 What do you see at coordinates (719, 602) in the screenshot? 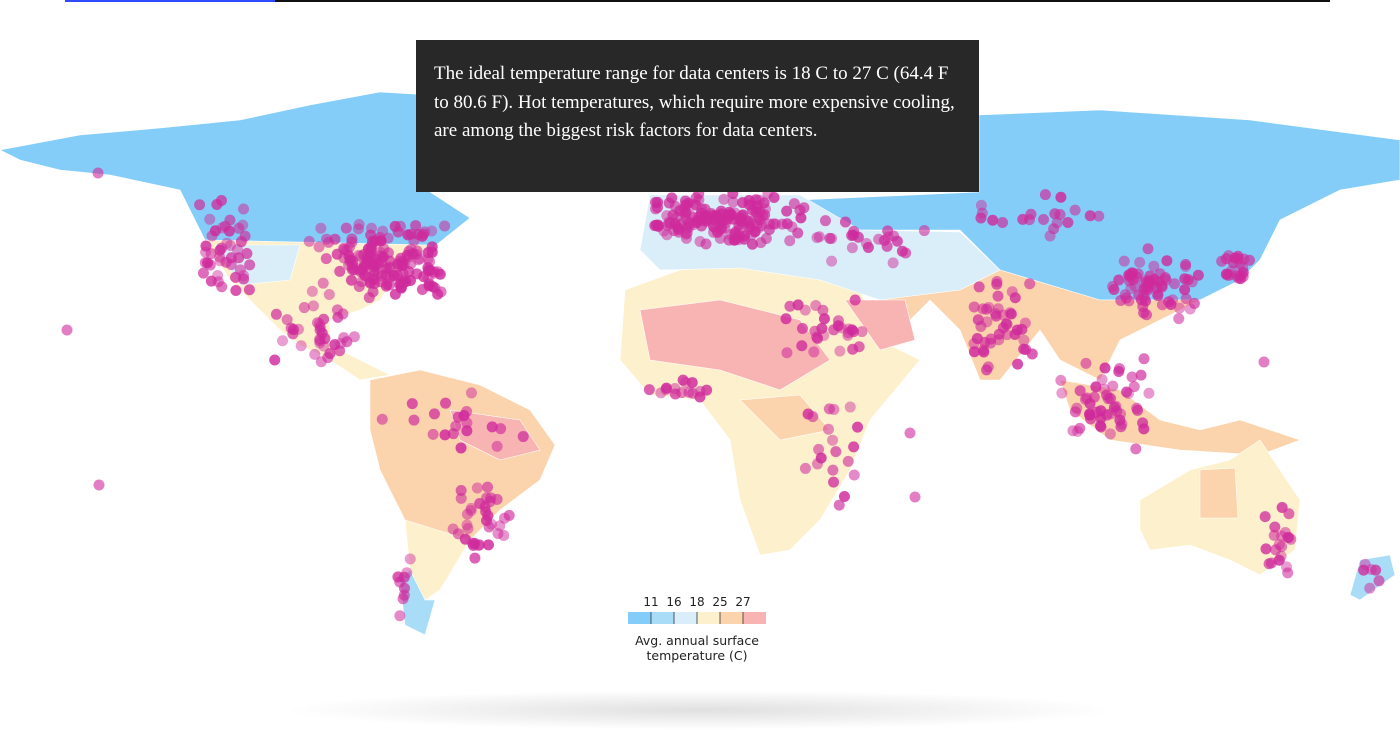
I see `legend-tick-label: 25` at bounding box center [719, 602].